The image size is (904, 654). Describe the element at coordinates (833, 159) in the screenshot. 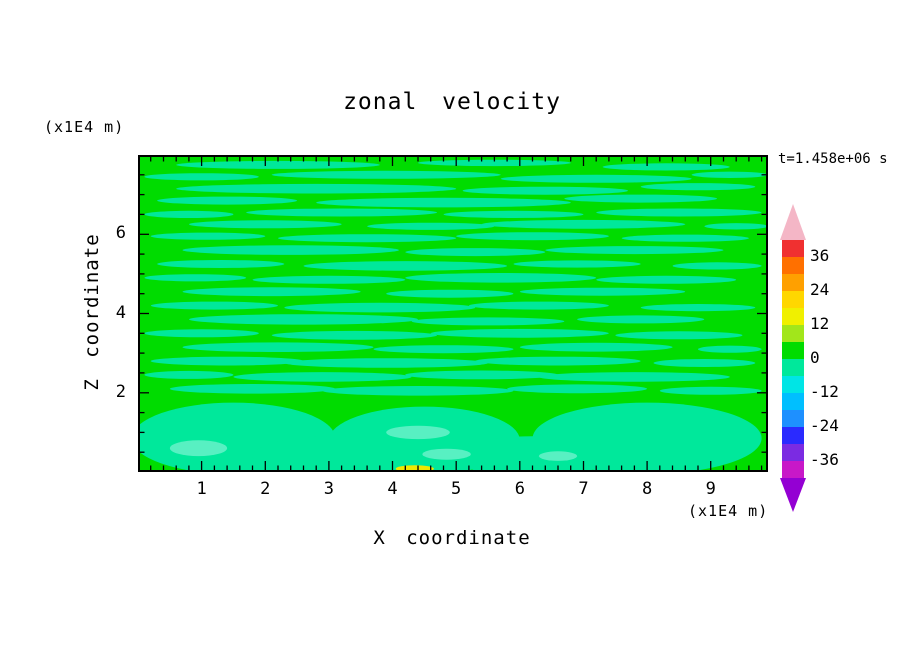

I see `time-annotation: t=1.458e+06 s` at that location.